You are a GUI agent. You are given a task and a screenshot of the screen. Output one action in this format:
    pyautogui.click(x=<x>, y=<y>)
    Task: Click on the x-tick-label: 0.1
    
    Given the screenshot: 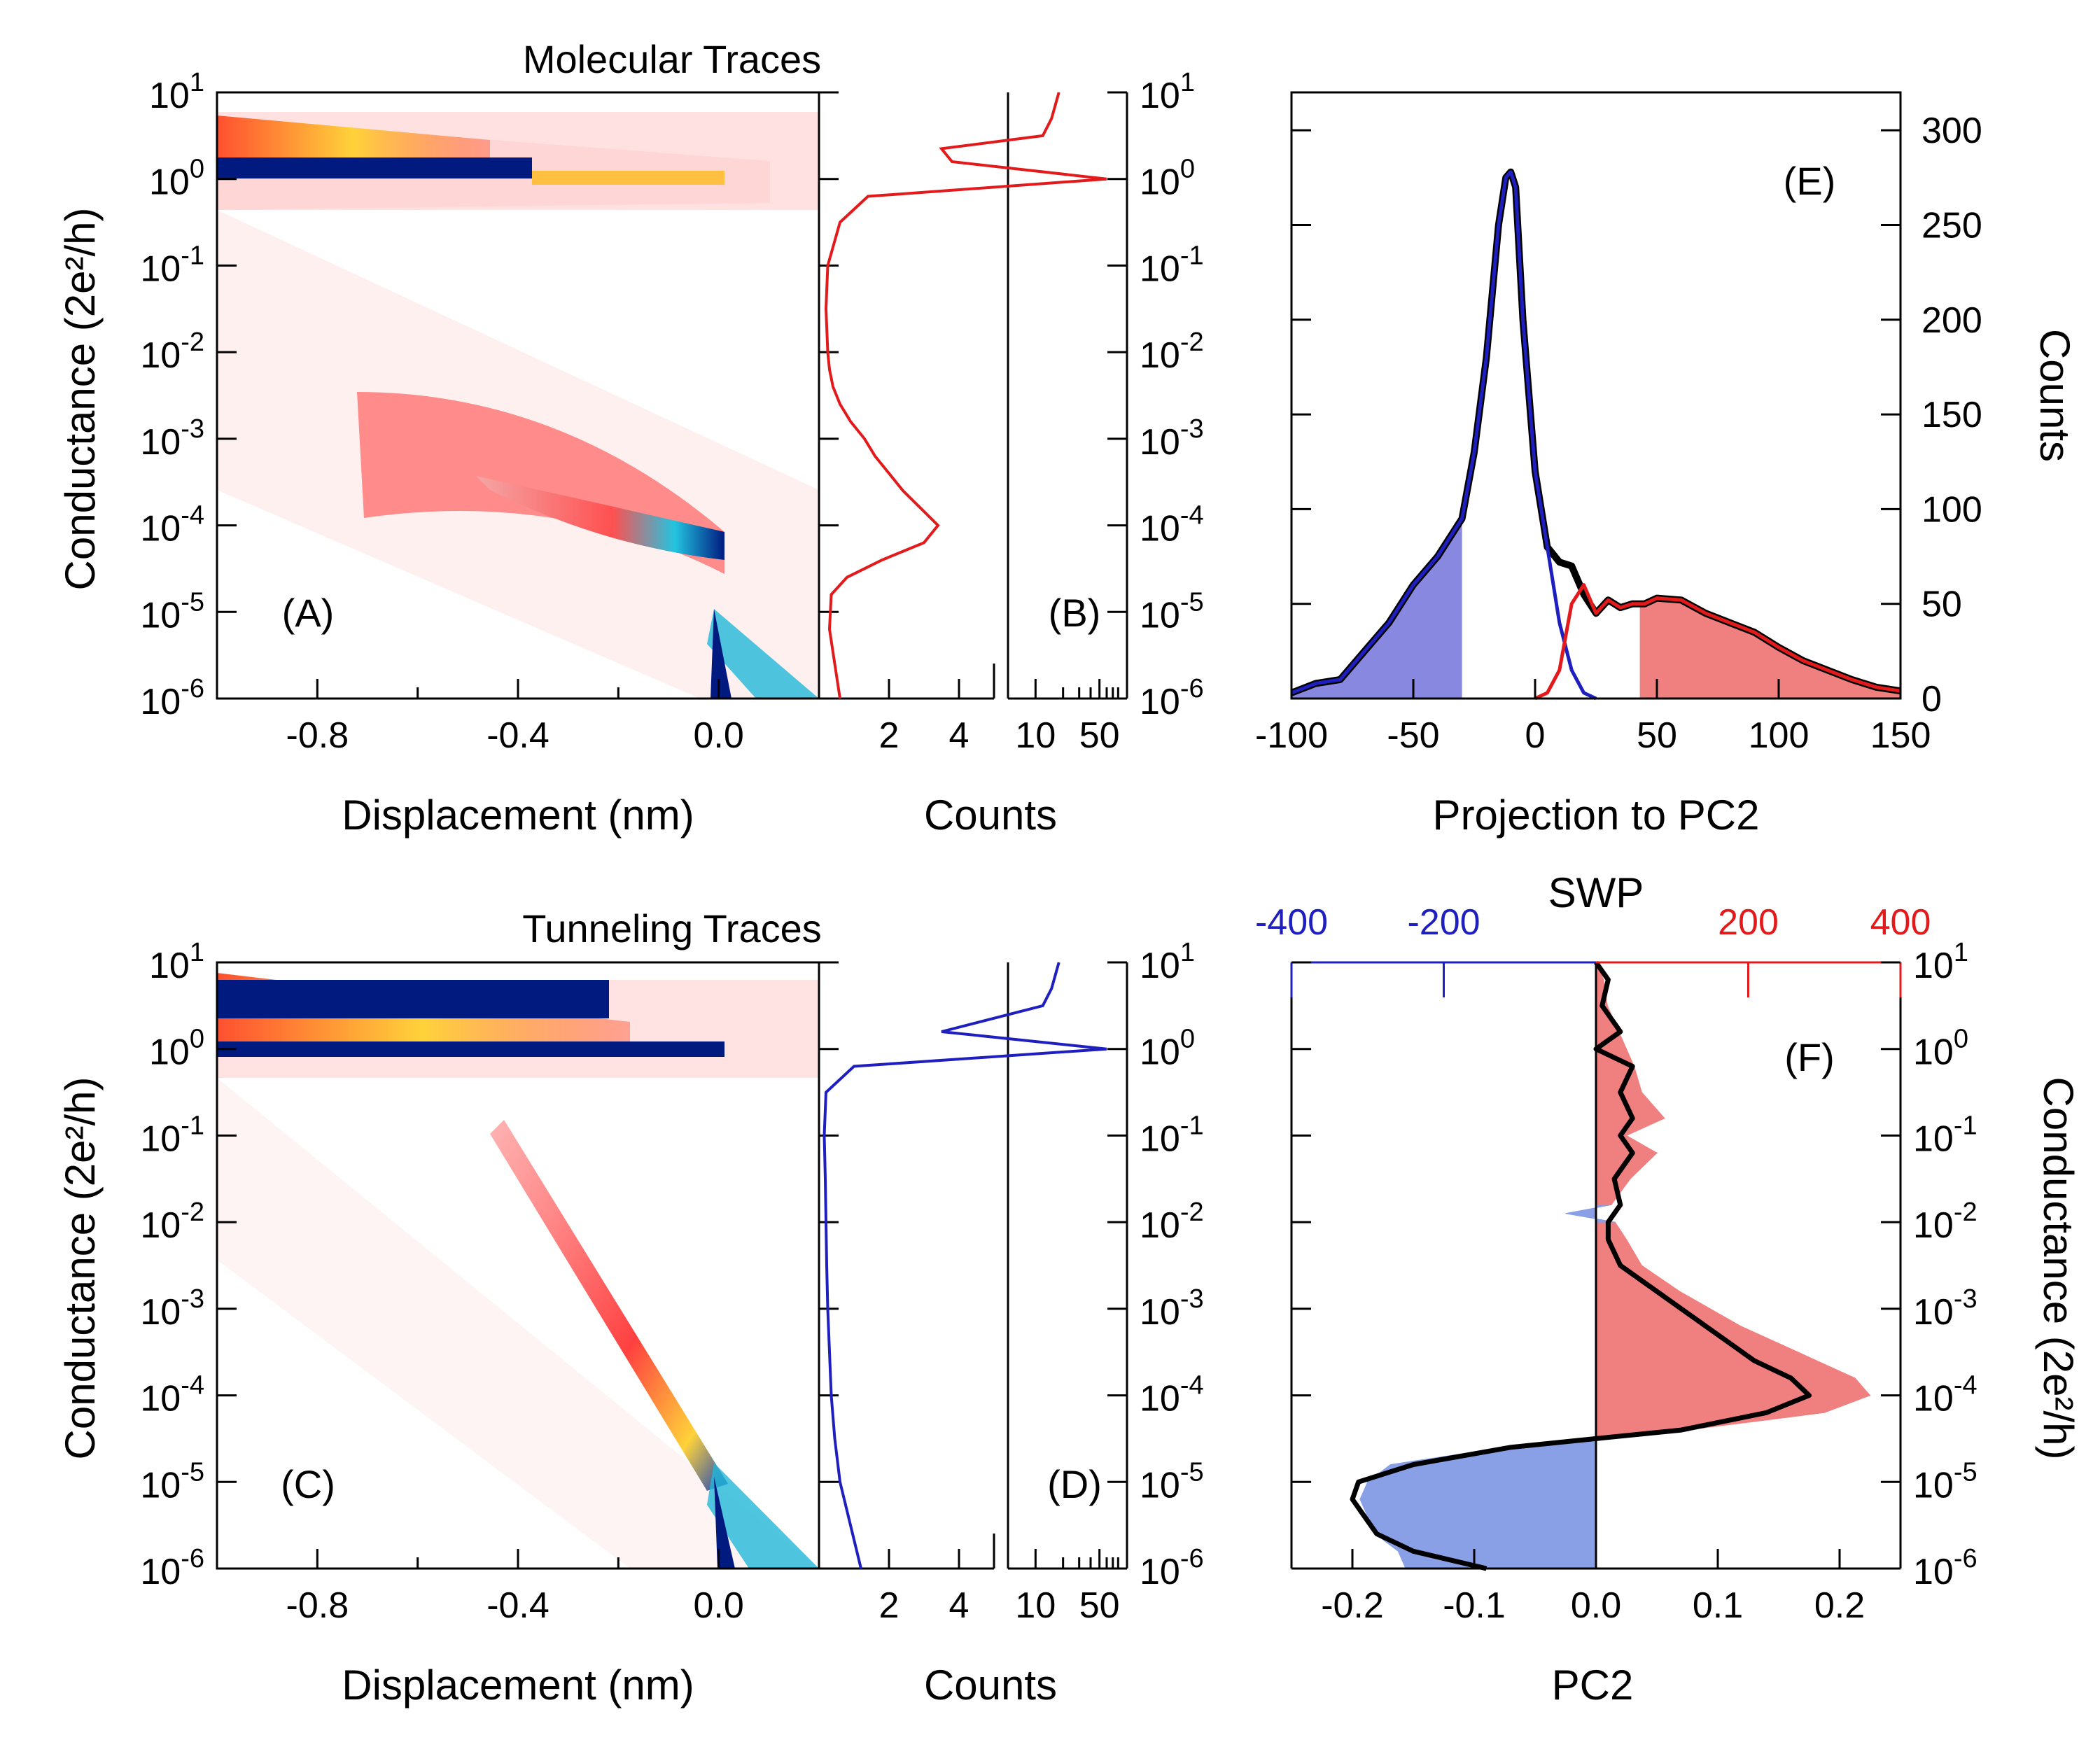 What is the action you would take?
    pyautogui.click(x=1718, y=1605)
    